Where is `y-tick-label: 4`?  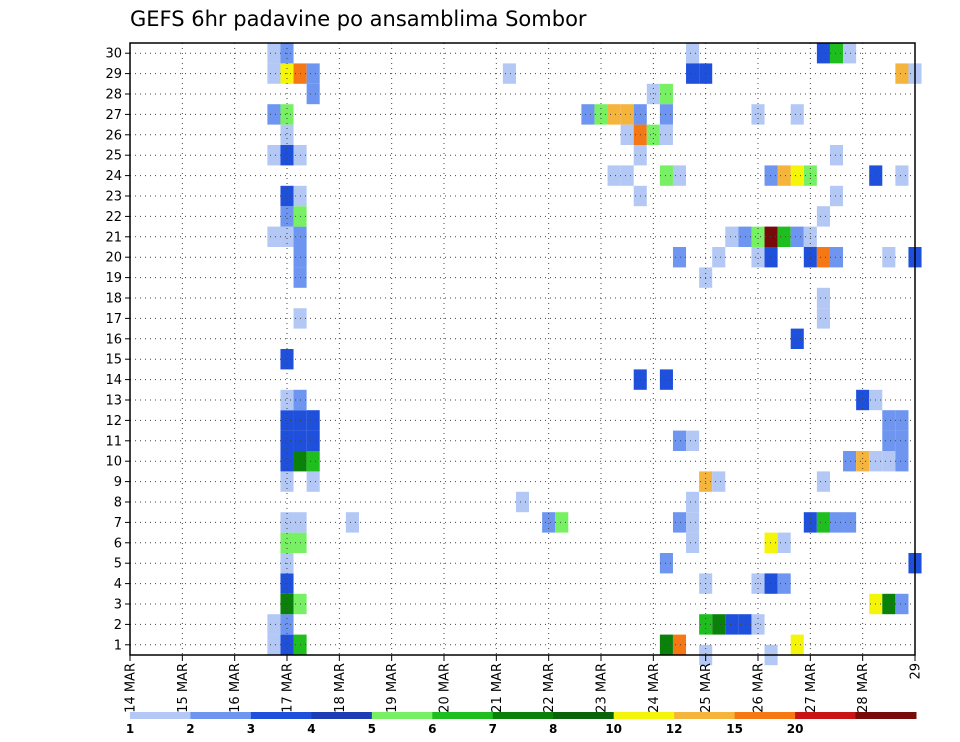
y-tick-label: 4 is located at coordinates (118, 584).